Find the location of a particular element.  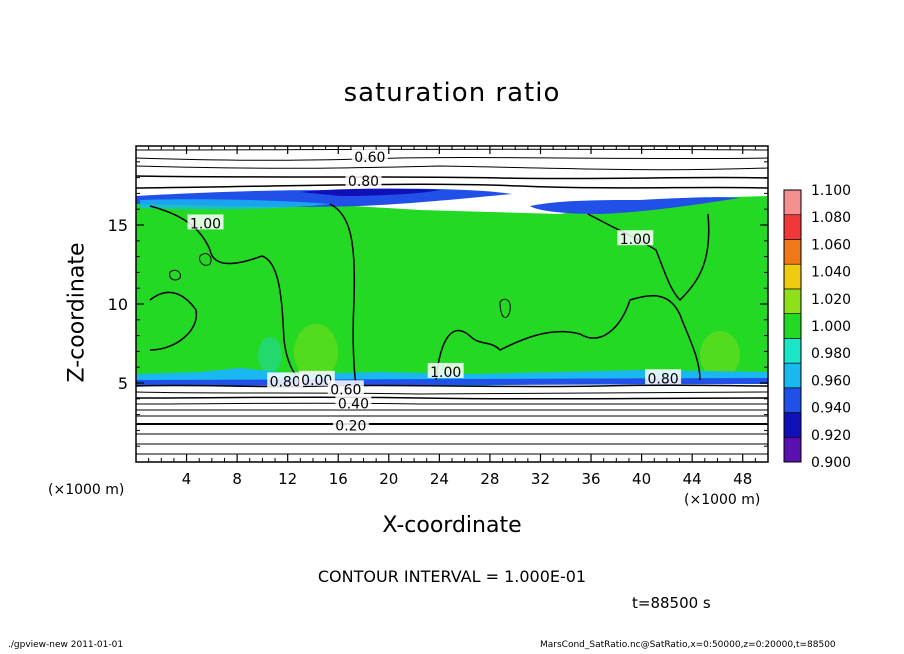

colorbar-label: 1.100 is located at coordinates (831, 191).